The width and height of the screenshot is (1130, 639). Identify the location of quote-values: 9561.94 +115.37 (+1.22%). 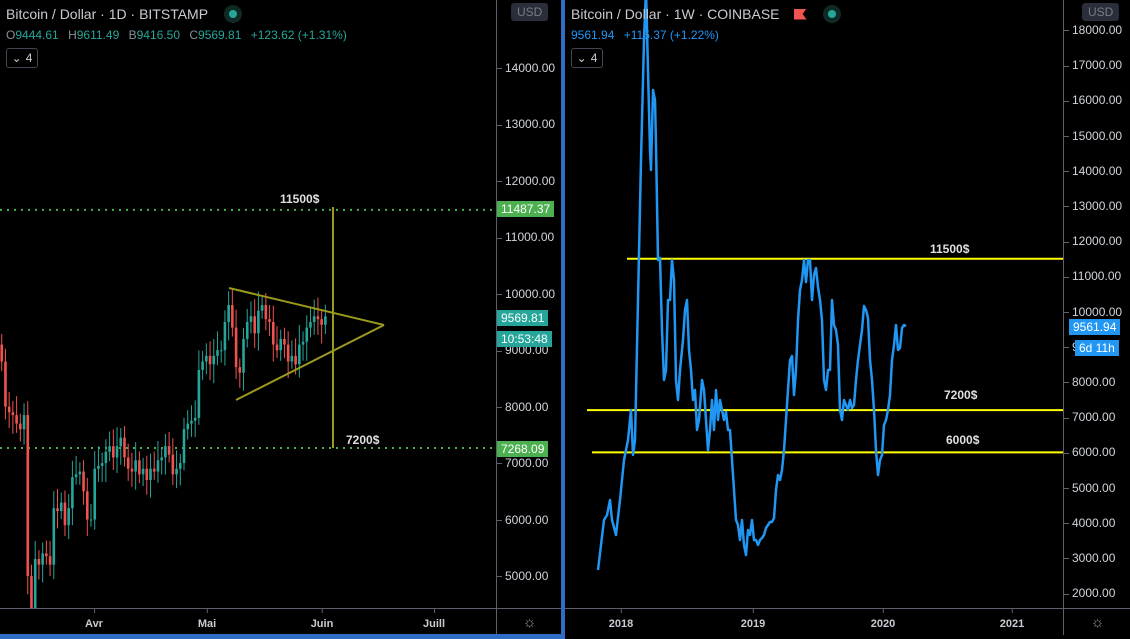
(645, 35).